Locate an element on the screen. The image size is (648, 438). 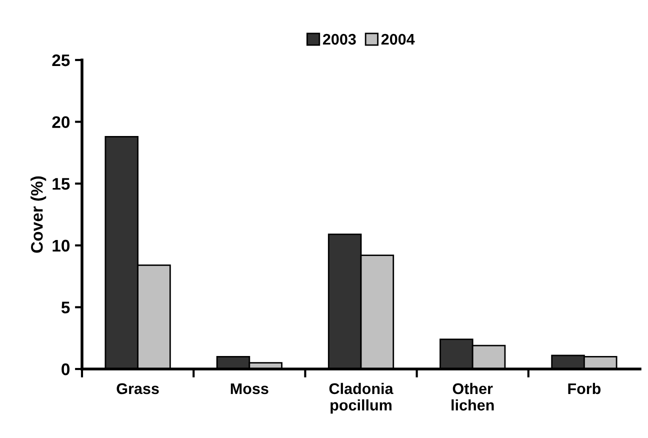
y-tick-label: 10 is located at coordinates (61, 246).